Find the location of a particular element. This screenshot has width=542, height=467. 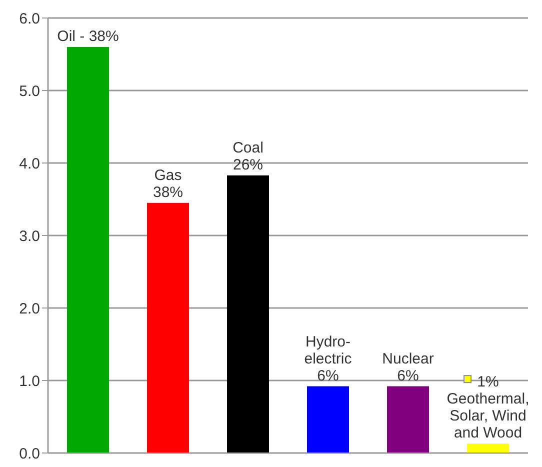

y-tick-label: 3.0 is located at coordinates (29, 236).